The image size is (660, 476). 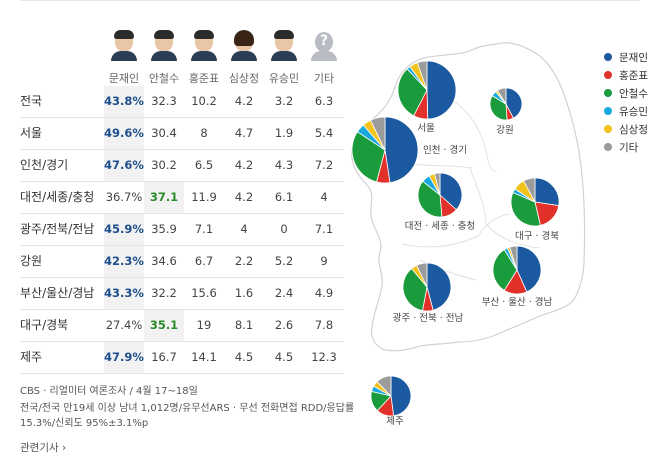 What do you see at coordinates (164, 101) in the screenshot?
I see `value-cell: 32.3` at bounding box center [164, 101].